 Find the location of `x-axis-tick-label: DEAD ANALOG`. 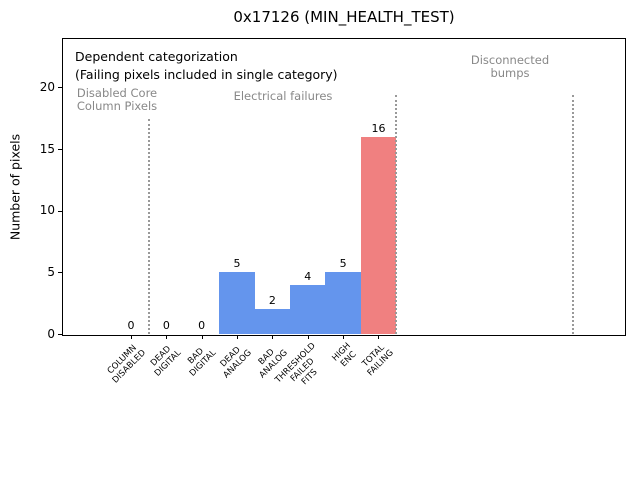

x-axis-tick-label: DEAD ANALOG is located at coordinates (236, 363).